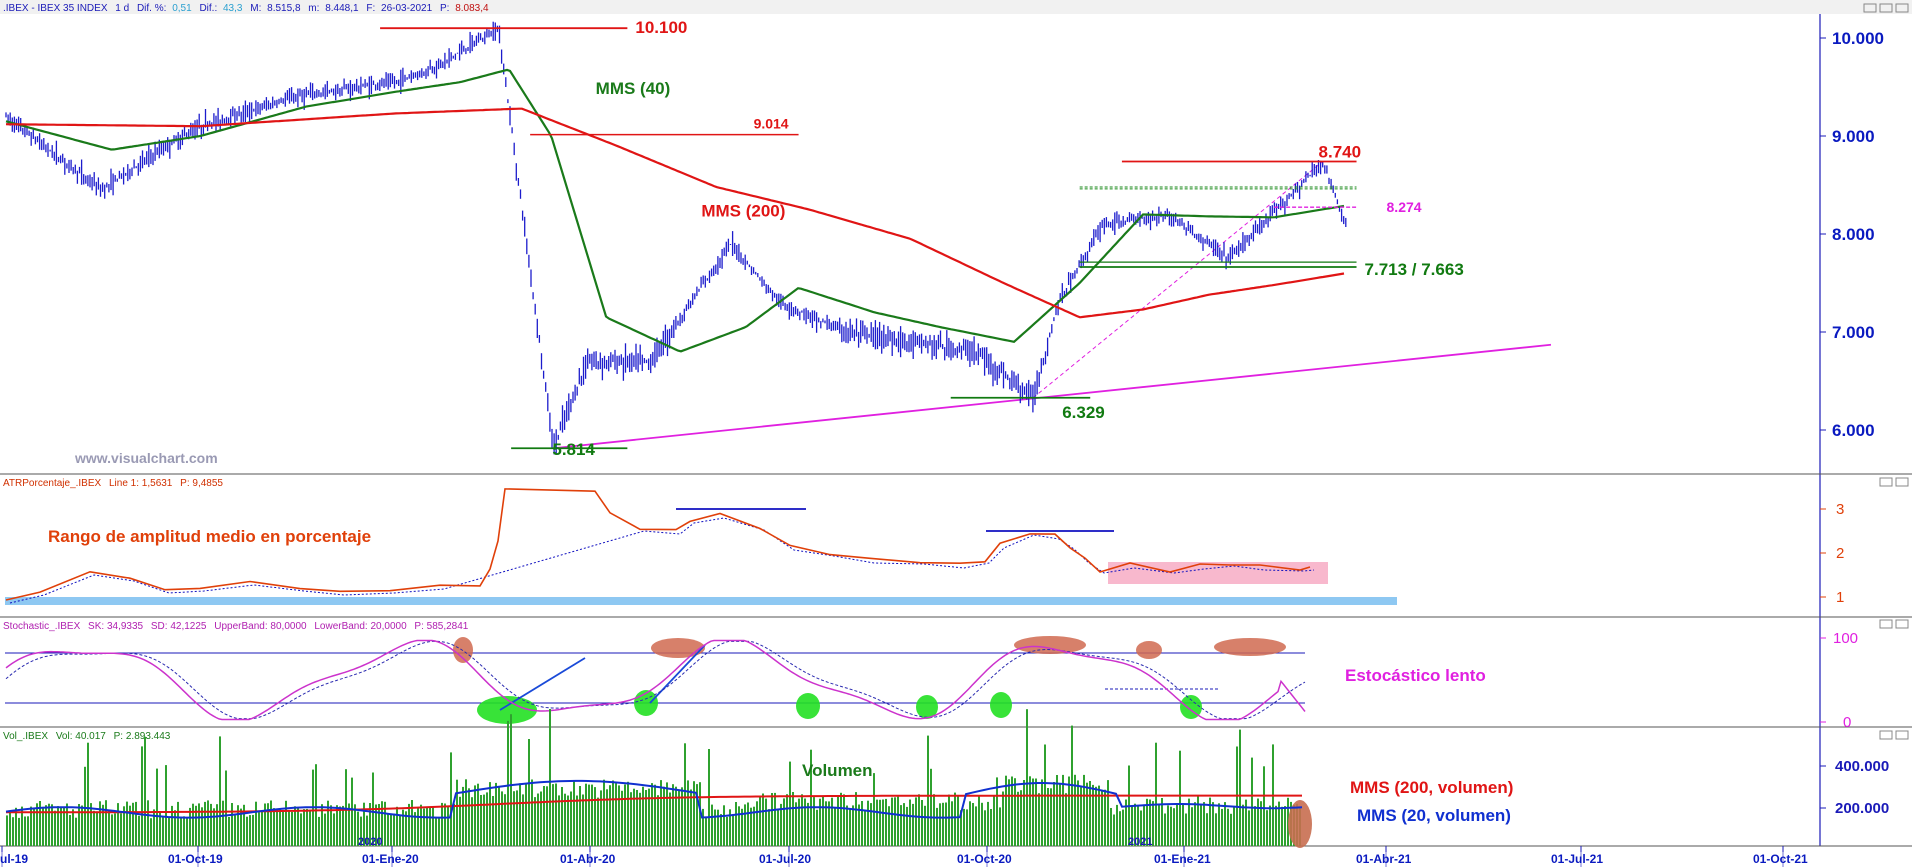  What do you see at coordinates (1902, 8) in the screenshot?
I see `close-button` at bounding box center [1902, 8].